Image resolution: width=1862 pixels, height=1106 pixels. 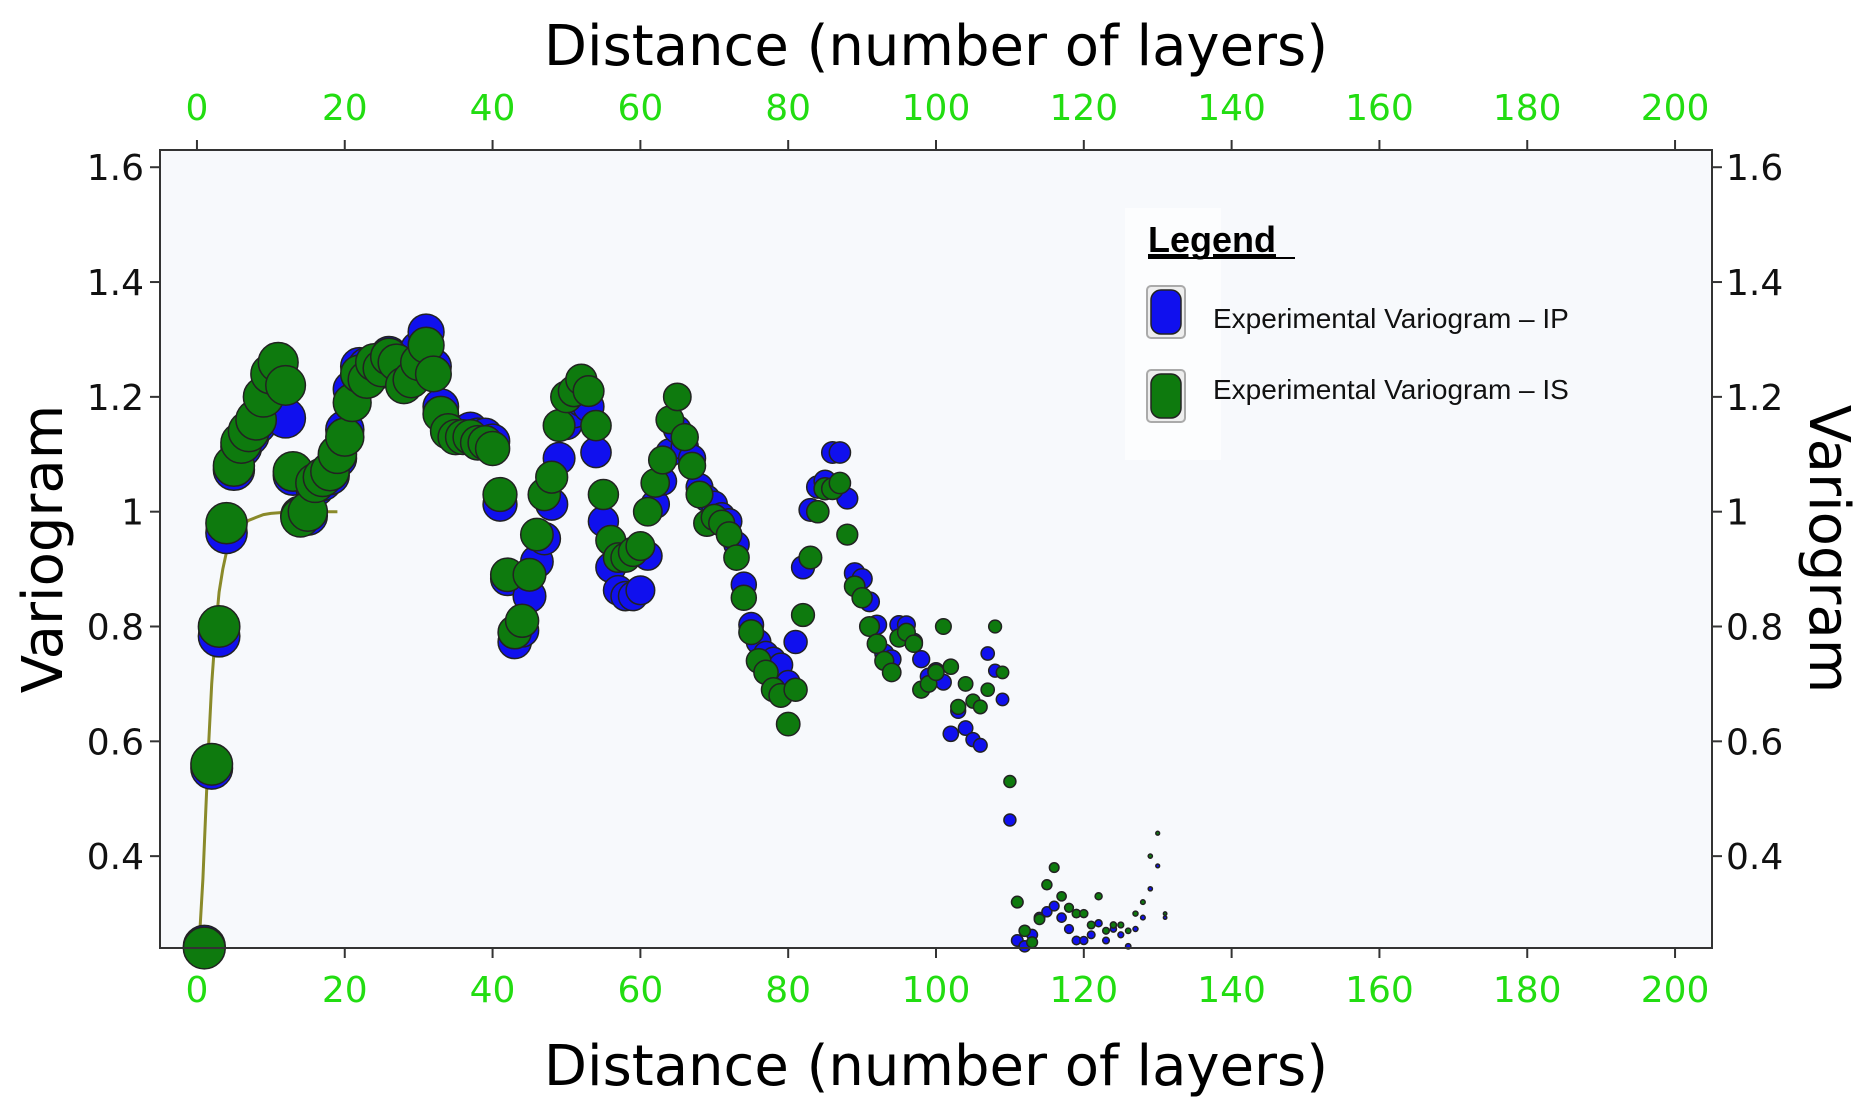 What do you see at coordinates (1754, 398) in the screenshot?
I see `y-tick-label-right: 1.2` at bounding box center [1754, 398].